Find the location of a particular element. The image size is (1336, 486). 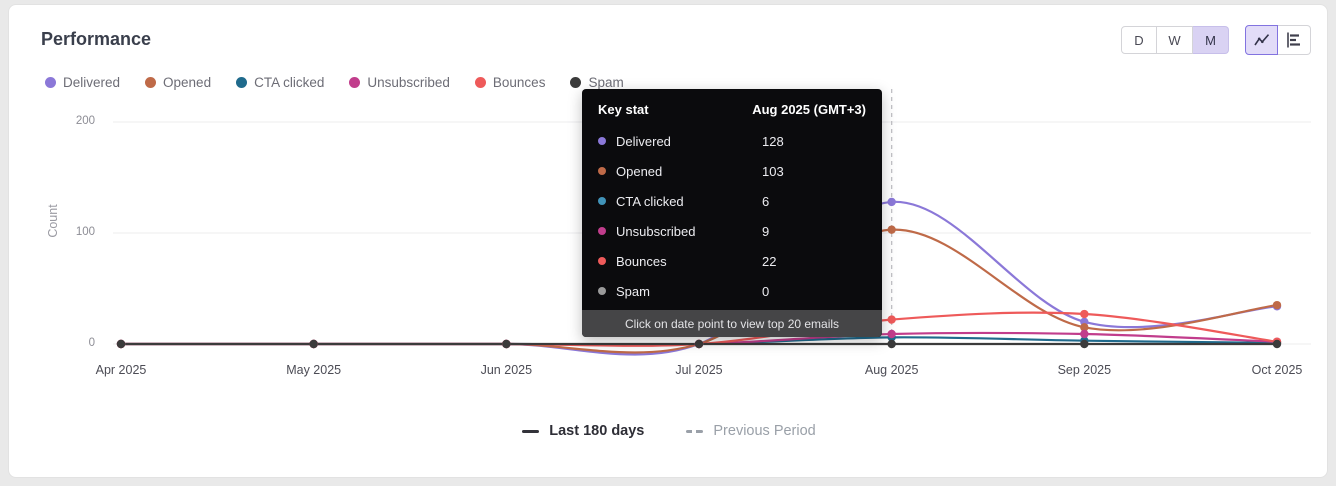

legend-item-bounces: Bounces is located at coordinates (510, 82).